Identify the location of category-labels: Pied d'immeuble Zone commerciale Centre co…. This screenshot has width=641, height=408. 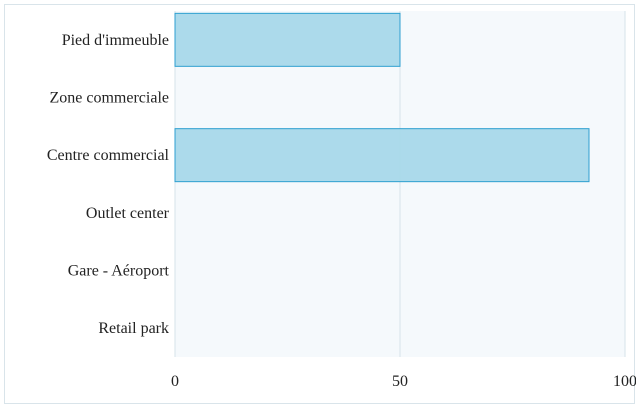
(108, 184).